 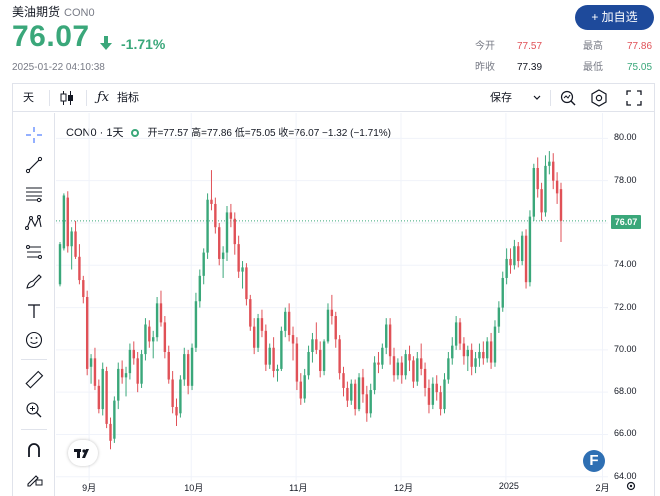 I want to click on prev-close-label: 昨收, so click(x=485, y=67).